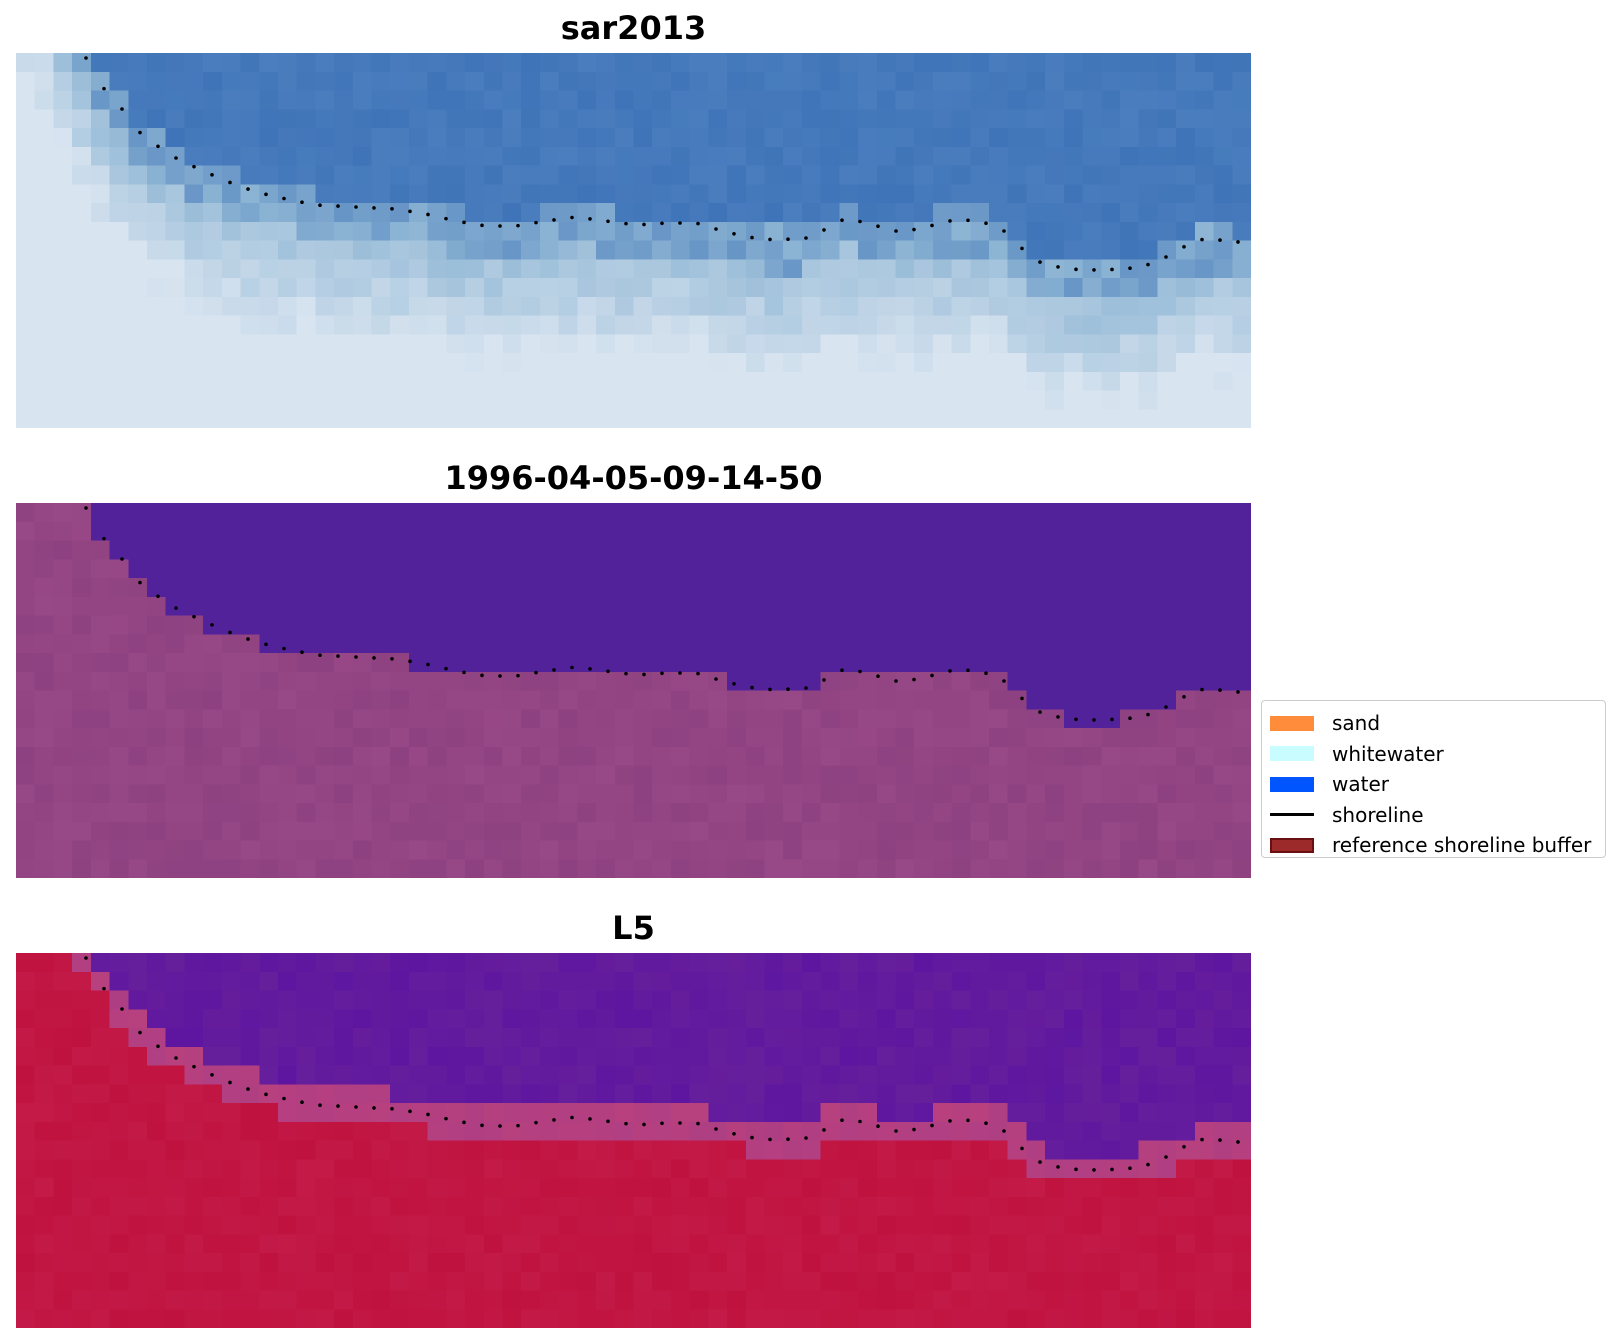  Describe the element at coordinates (1462, 845) in the screenshot. I see `legend-label-reference-buffer: reference shoreline buffer` at that location.